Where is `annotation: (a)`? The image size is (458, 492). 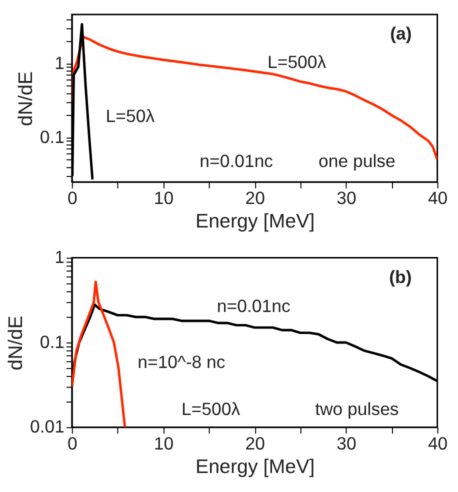 annotation: (a) is located at coordinates (401, 34).